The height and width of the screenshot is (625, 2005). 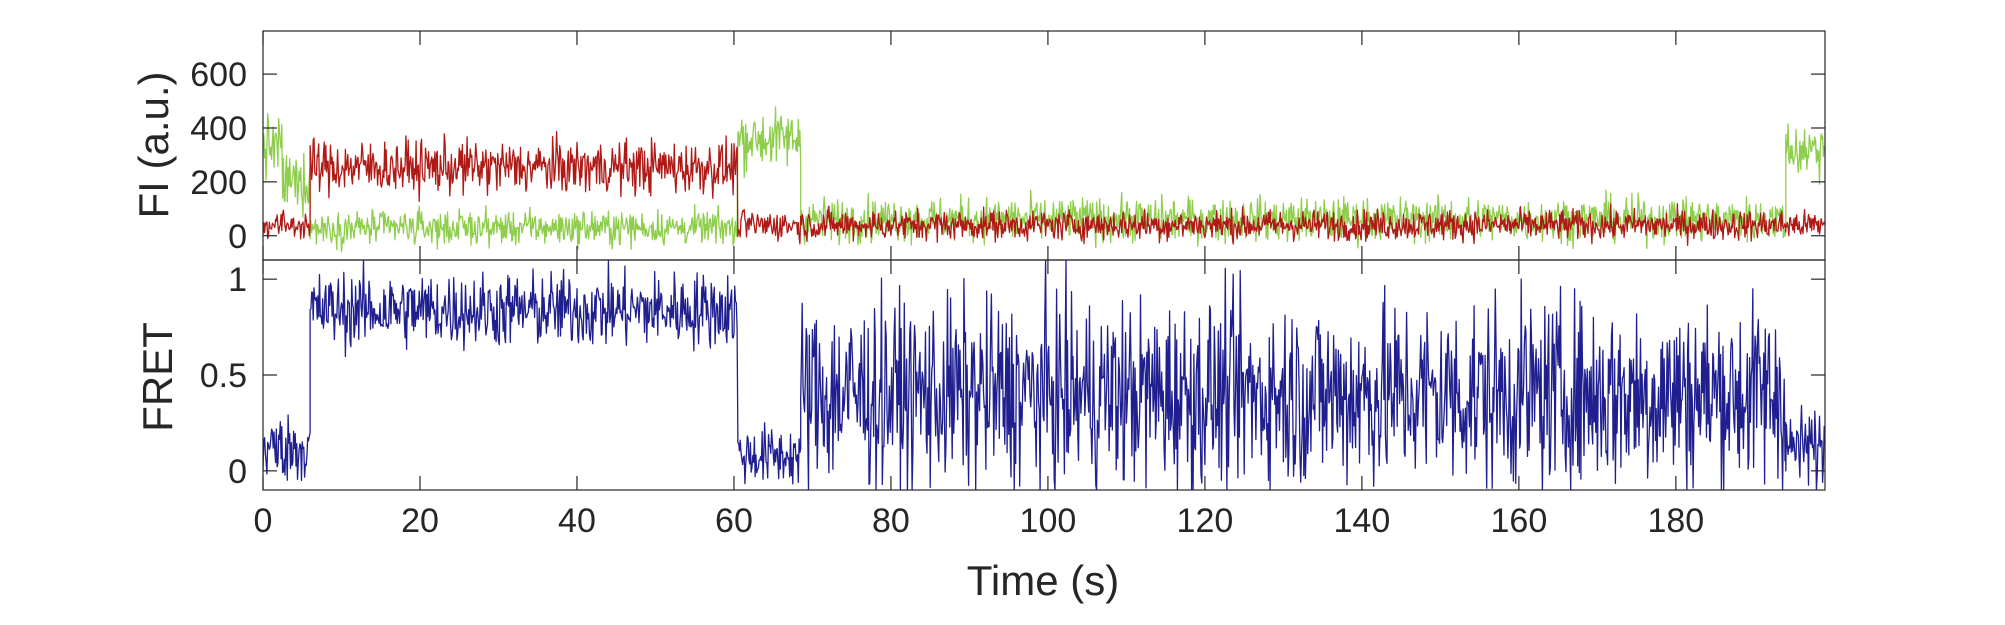 I want to click on fret-ytick-label: 0, so click(x=237, y=472).